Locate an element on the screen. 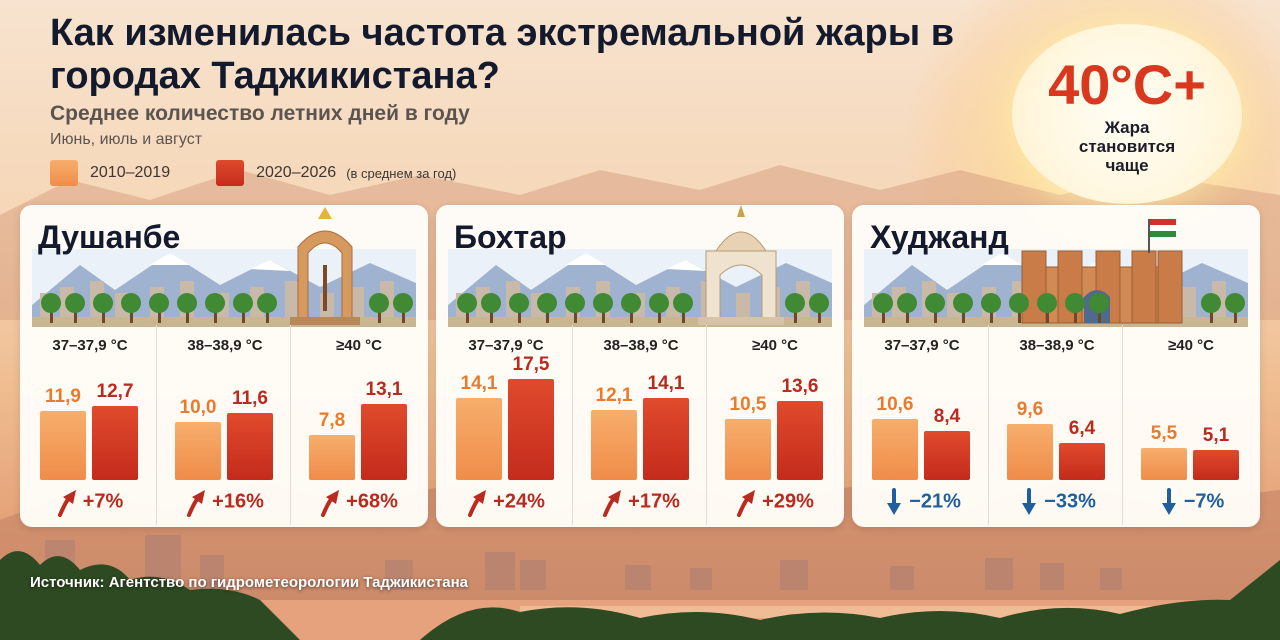 The height and width of the screenshot is (640, 1280). value-label-2020-2026: 13,6 is located at coordinates (800, 387).